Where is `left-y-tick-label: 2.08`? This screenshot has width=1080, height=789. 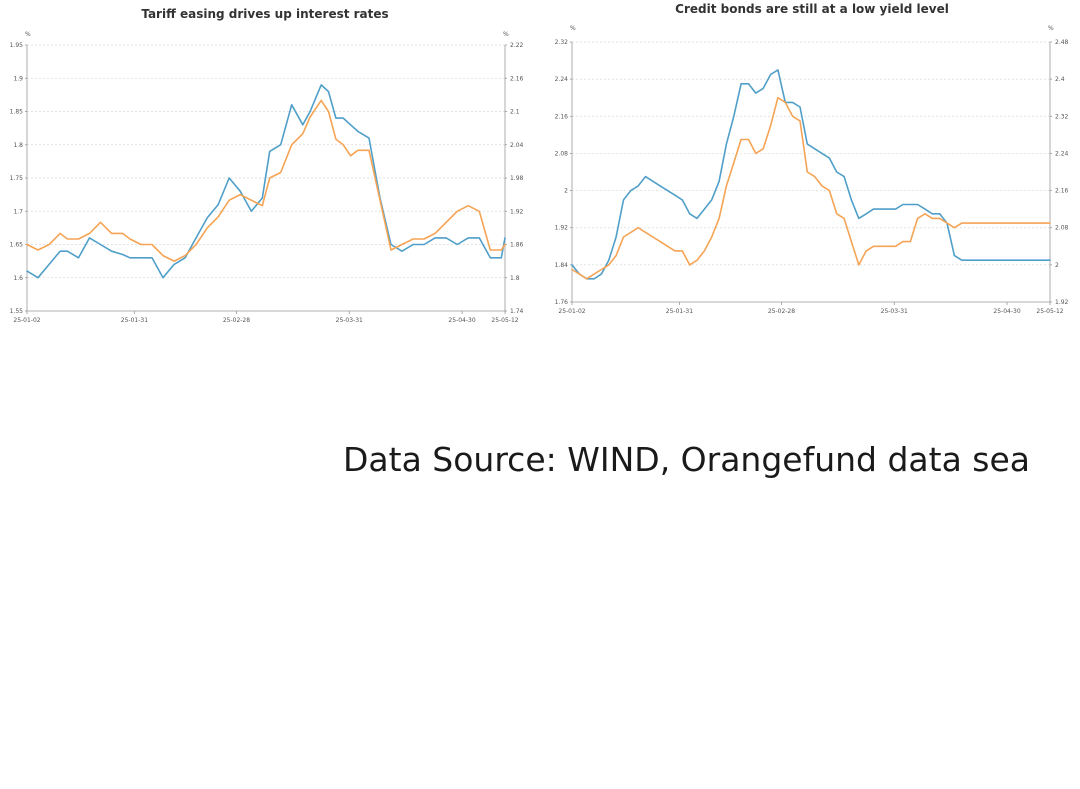
left-y-tick-label: 2.08 is located at coordinates (562, 153).